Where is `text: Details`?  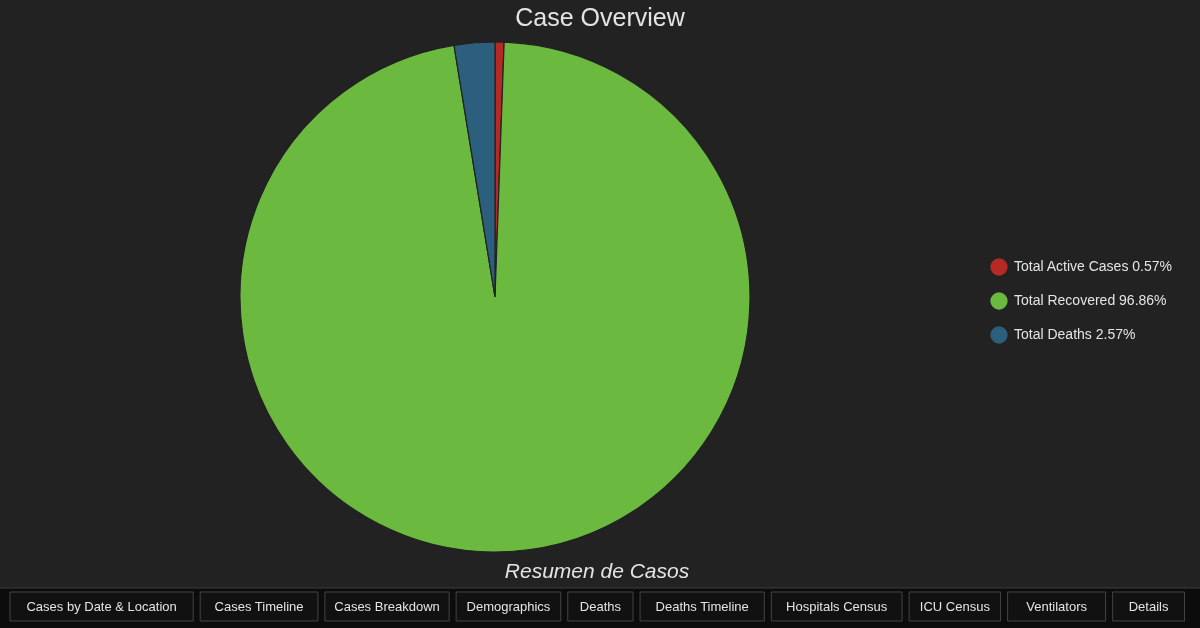 text: Details is located at coordinates (1148, 606).